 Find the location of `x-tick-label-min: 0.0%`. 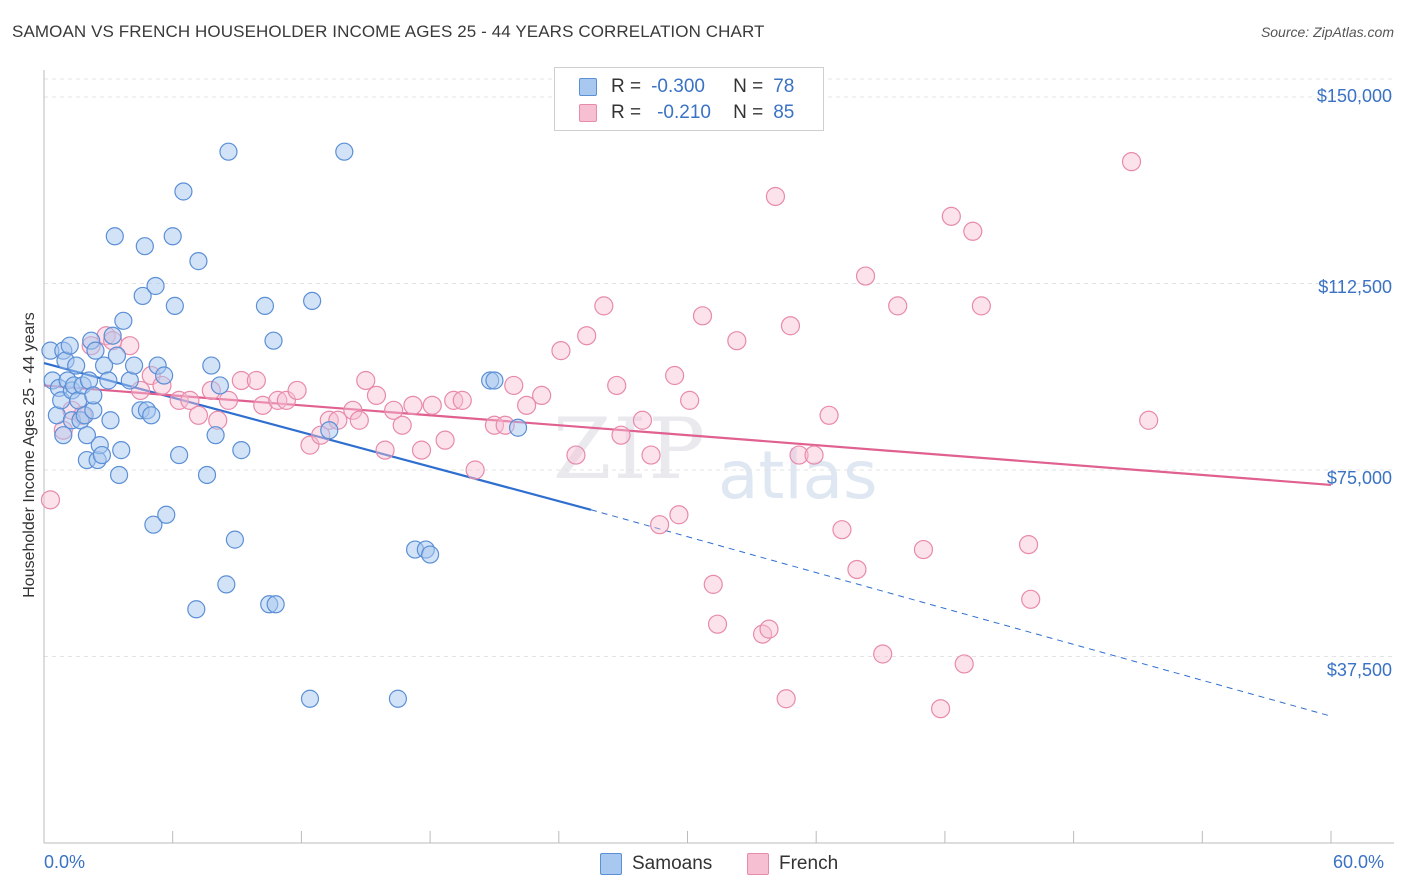

x-tick-label-min: 0.0% is located at coordinates (65, 862).